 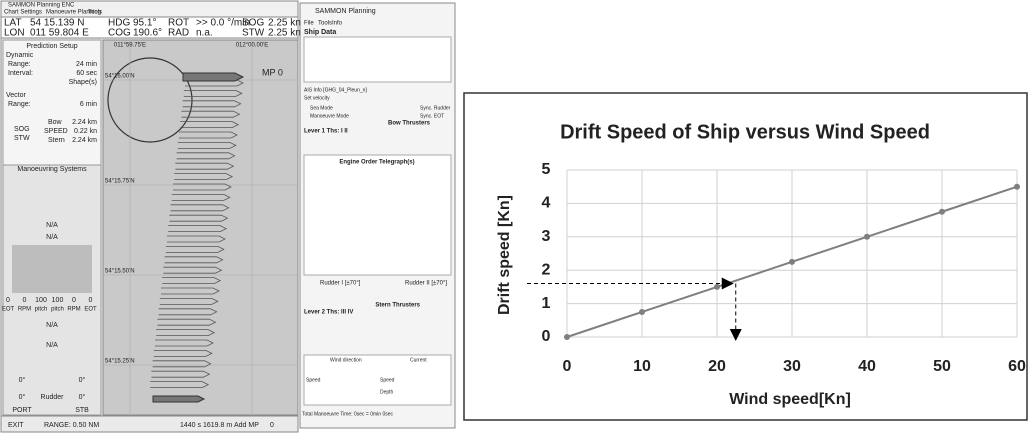 I want to click on label: 100, so click(x=58, y=300).